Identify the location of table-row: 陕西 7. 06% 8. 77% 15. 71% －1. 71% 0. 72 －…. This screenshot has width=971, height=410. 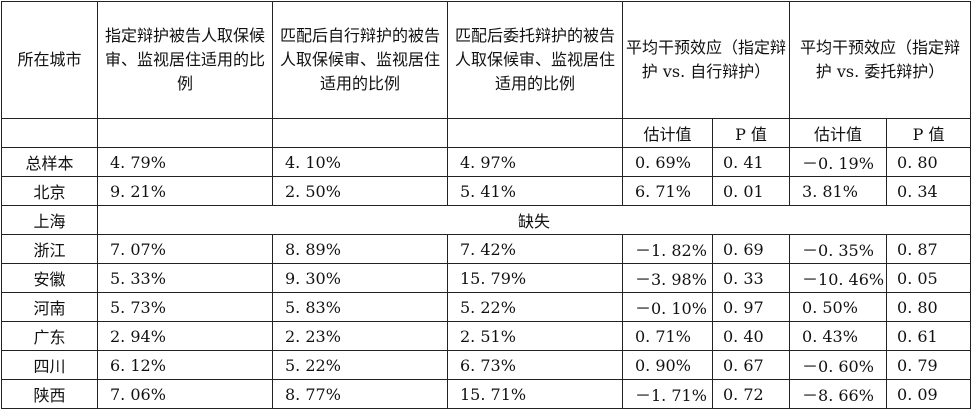
(486, 394).